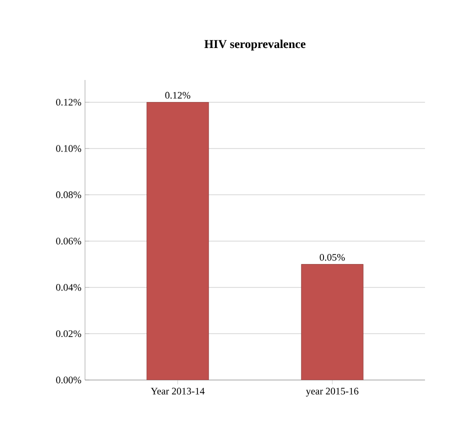  I want to click on y-tick-label: 0.02%, so click(69, 334).